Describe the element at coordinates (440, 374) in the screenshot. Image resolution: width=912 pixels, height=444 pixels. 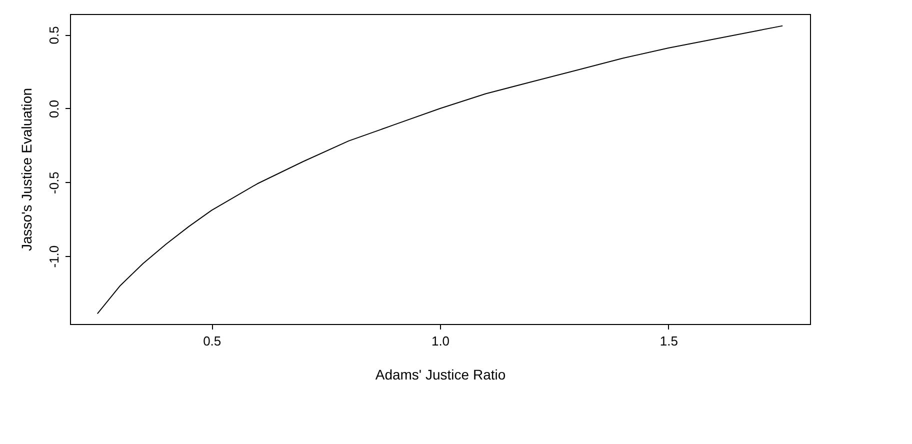
I see `x-axis-title: Adams' Justice Ratio` at that location.